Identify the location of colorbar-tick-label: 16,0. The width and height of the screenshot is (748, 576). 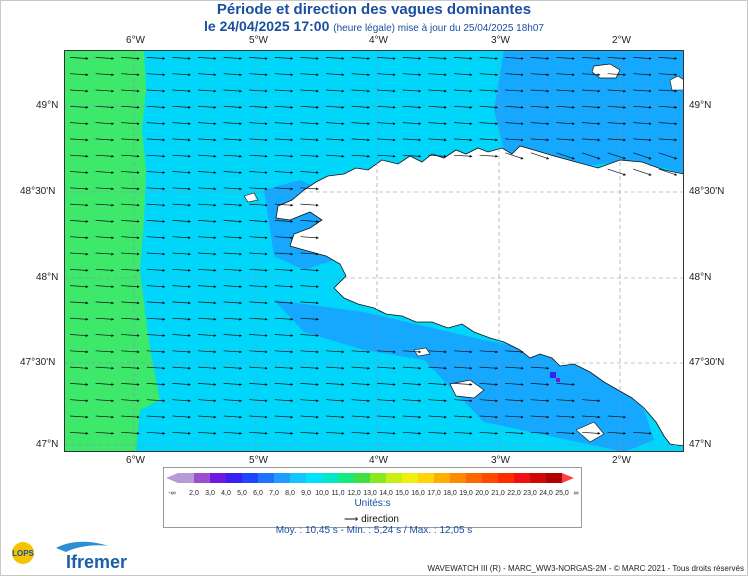
(418, 493).